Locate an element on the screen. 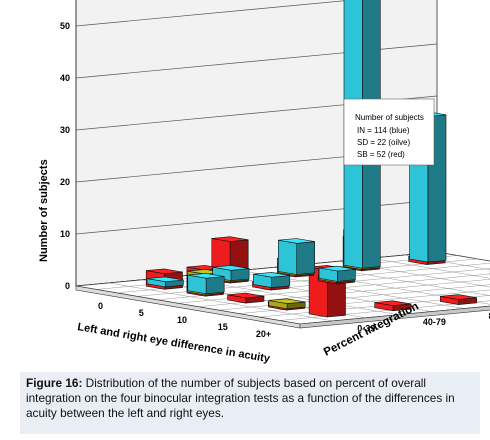 The height and width of the screenshot is (440, 490). y-tick-label: 0 is located at coordinates (67, 286).